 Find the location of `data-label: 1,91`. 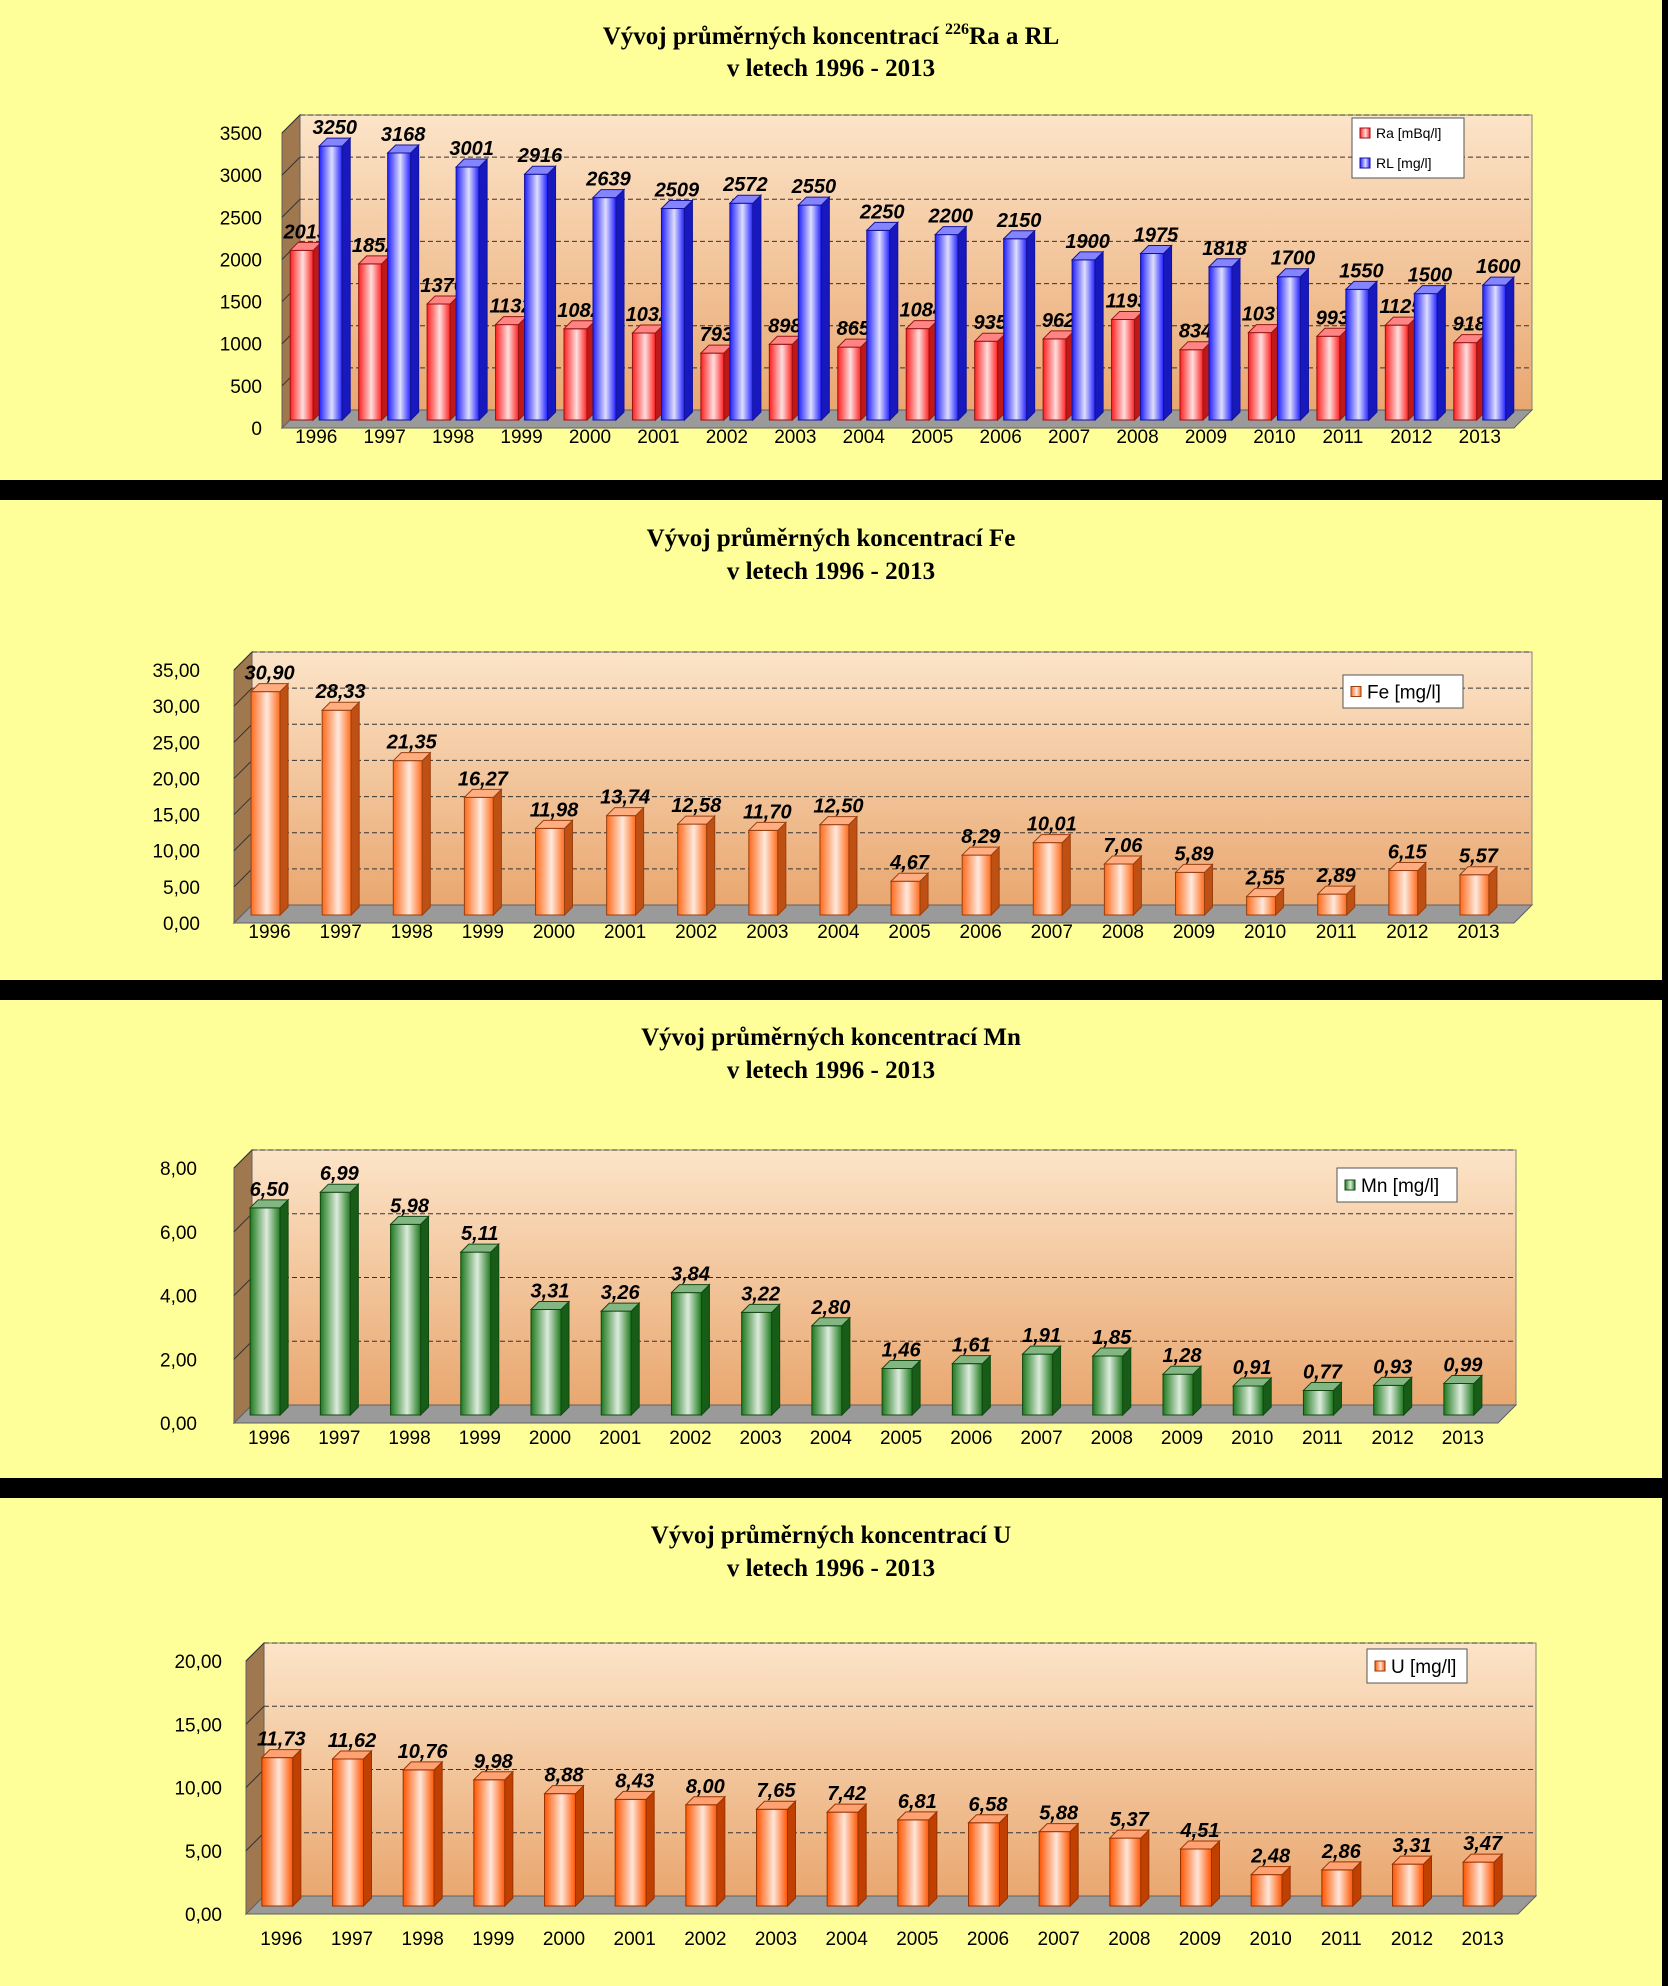

data-label: 1,91 is located at coordinates (1041, 1336).